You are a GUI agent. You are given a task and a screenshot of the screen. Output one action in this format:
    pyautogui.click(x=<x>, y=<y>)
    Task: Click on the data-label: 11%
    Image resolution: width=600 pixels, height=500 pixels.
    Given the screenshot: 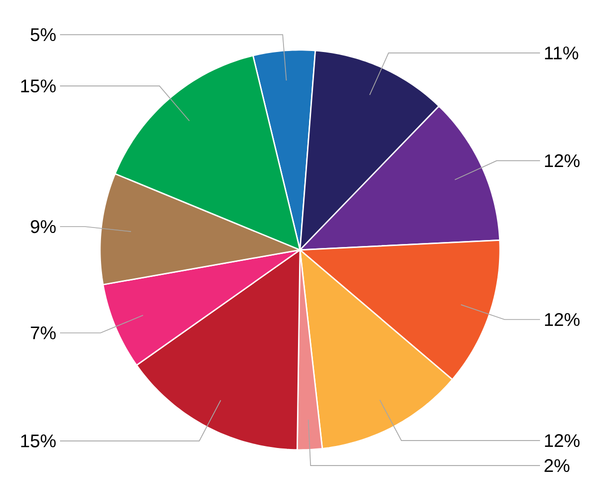 What is the action you would take?
    pyautogui.click(x=561, y=53)
    